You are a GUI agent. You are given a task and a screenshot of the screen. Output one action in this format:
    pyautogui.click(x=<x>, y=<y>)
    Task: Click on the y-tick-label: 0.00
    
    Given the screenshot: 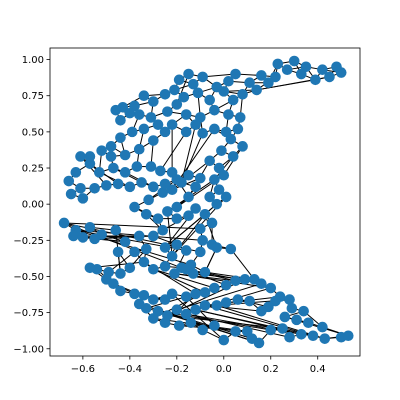 What is the action you would take?
    pyautogui.click(x=33, y=205)
    